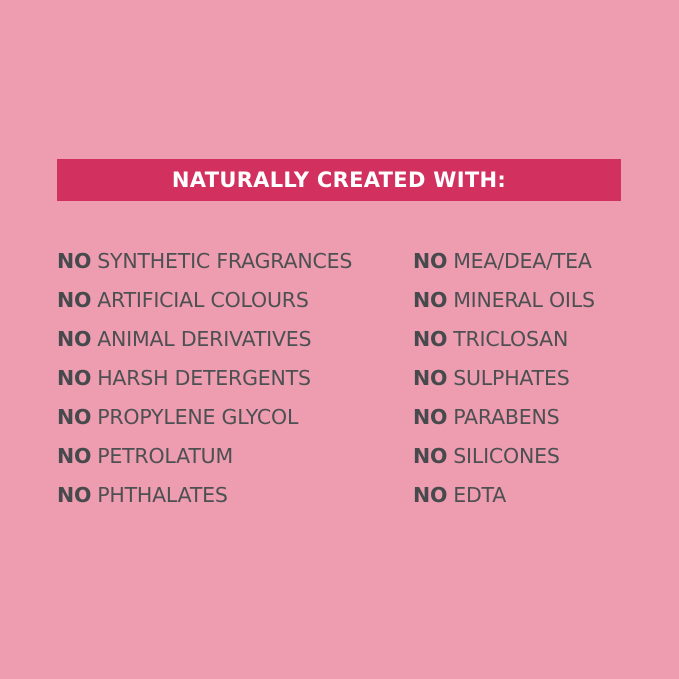  What do you see at coordinates (198, 417) in the screenshot?
I see `ingredient-label: PROPYLENE GLYCOL` at bounding box center [198, 417].